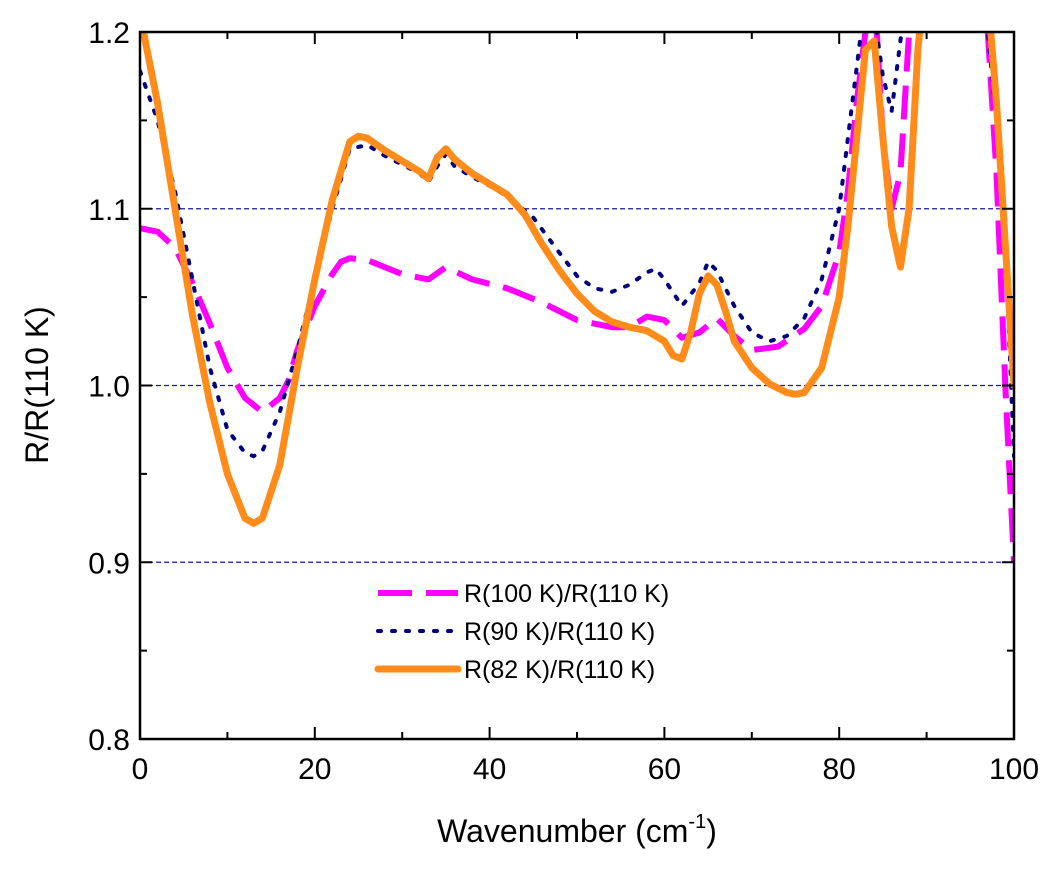 This screenshot has width=1058, height=871. Describe the element at coordinates (109, 33) in the screenshot. I see `y-tick-label: 1.2` at that location.